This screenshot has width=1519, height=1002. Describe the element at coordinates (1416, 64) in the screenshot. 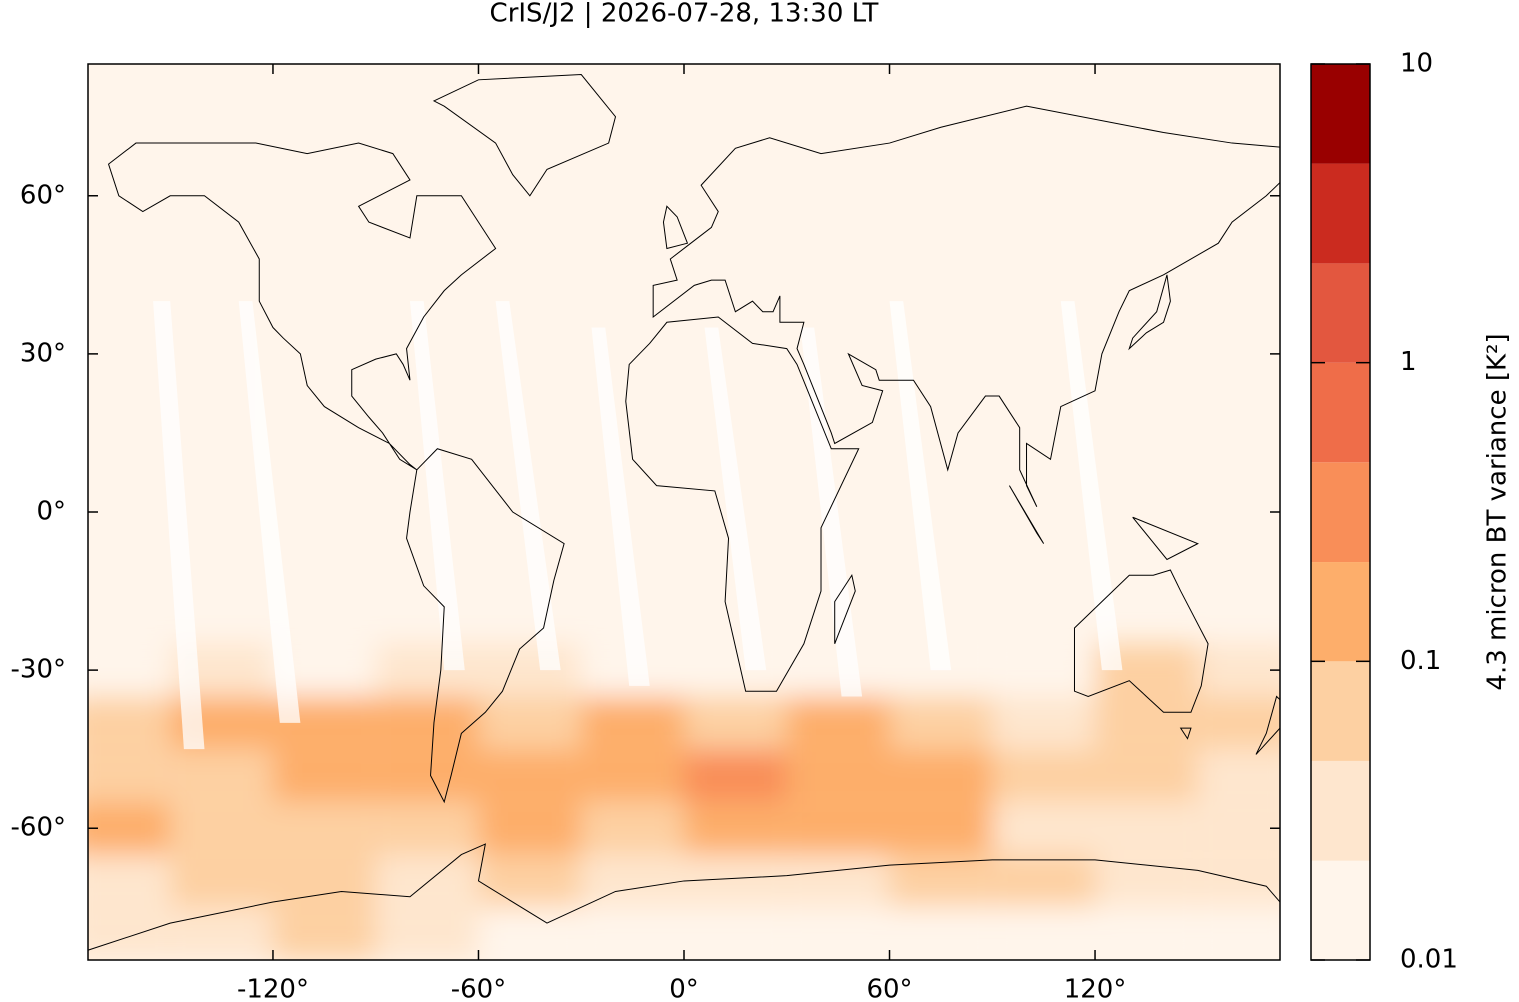

I see `colorbar-tick-label: 10` at that location.